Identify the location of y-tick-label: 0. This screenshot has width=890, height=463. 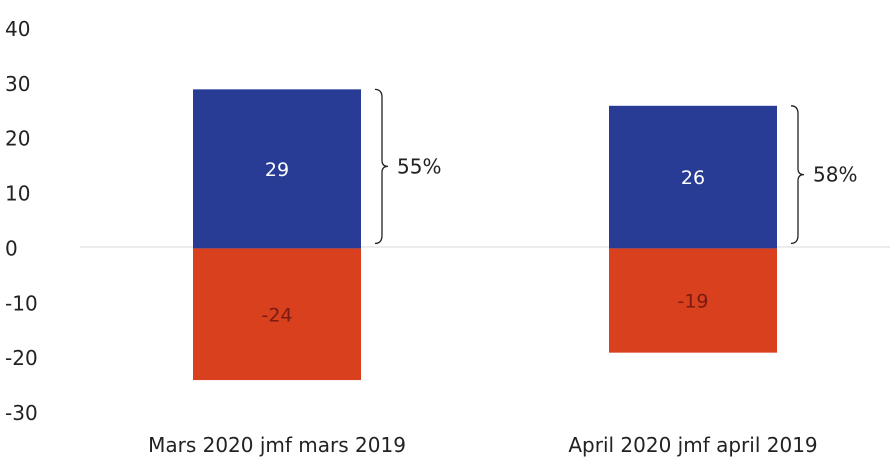
(11, 248).